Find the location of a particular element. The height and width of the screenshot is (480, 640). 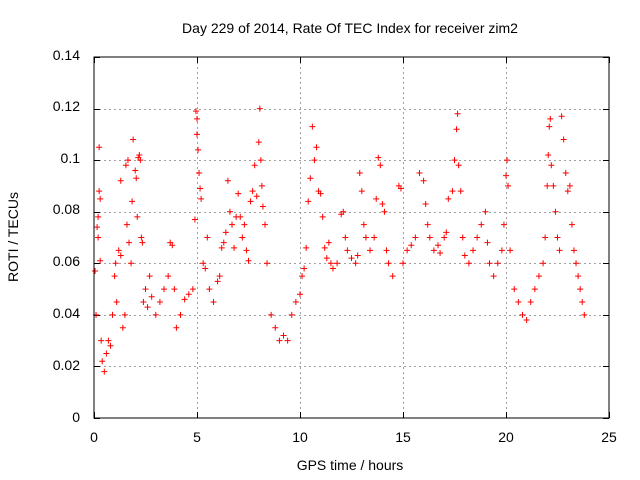

x-axis-label: GPS time / hours is located at coordinates (350, 465).